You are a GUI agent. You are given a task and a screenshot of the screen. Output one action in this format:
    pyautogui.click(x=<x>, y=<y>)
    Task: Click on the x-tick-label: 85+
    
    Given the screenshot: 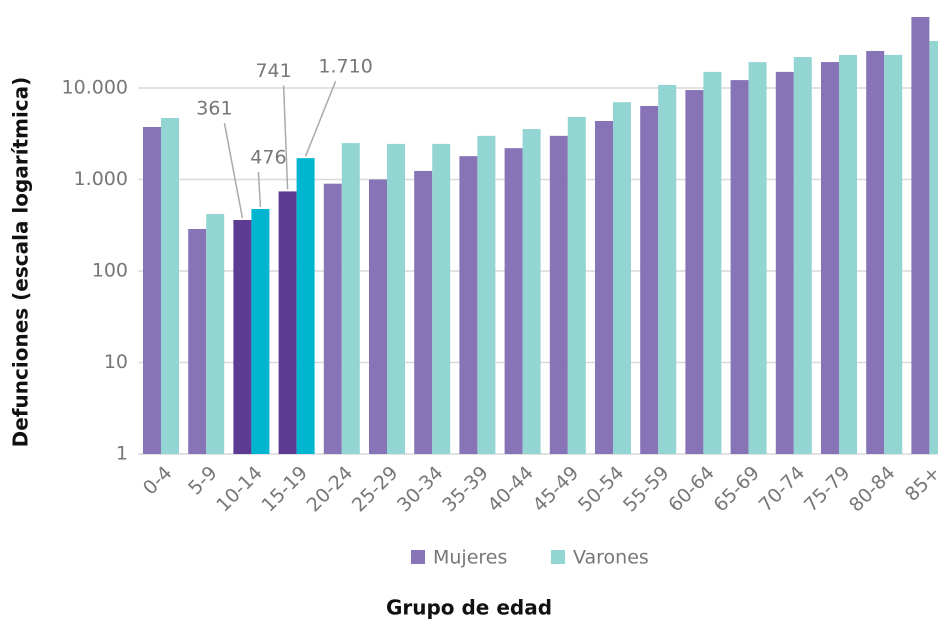 What is the action you would take?
    pyautogui.click(x=919, y=484)
    